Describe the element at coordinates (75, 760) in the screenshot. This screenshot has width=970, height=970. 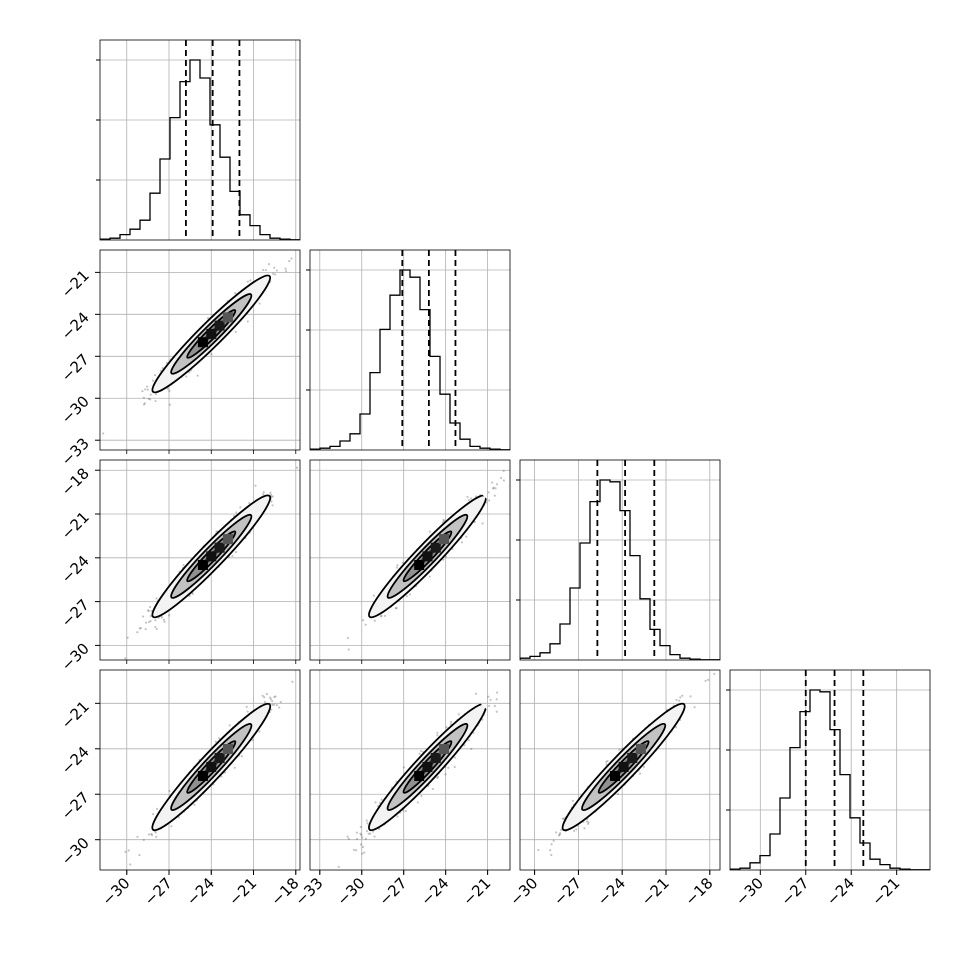
I see `y-tick-label: −24` at that location.